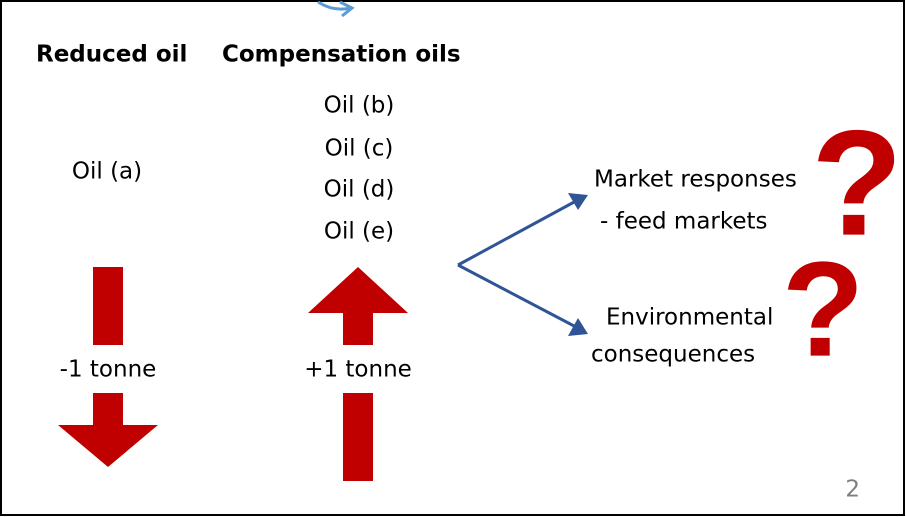 The height and width of the screenshot is (517, 906). What do you see at coordinates (359, 190) in the screenshot?
I see `oil-label: Oil (d)` at bounding box center [359, 190].